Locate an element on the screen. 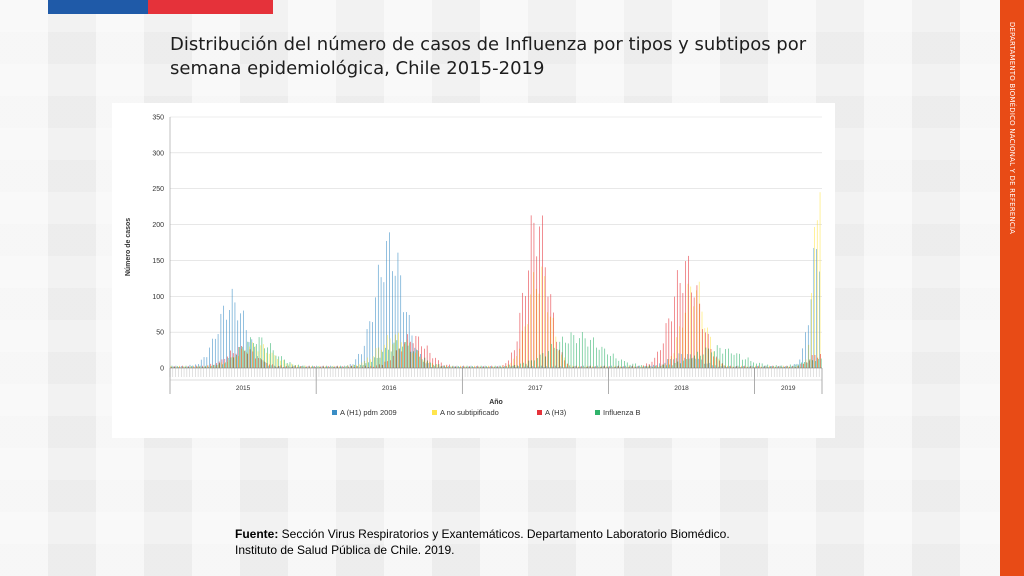  top-accent-blue is located at coordinates (98, 7).